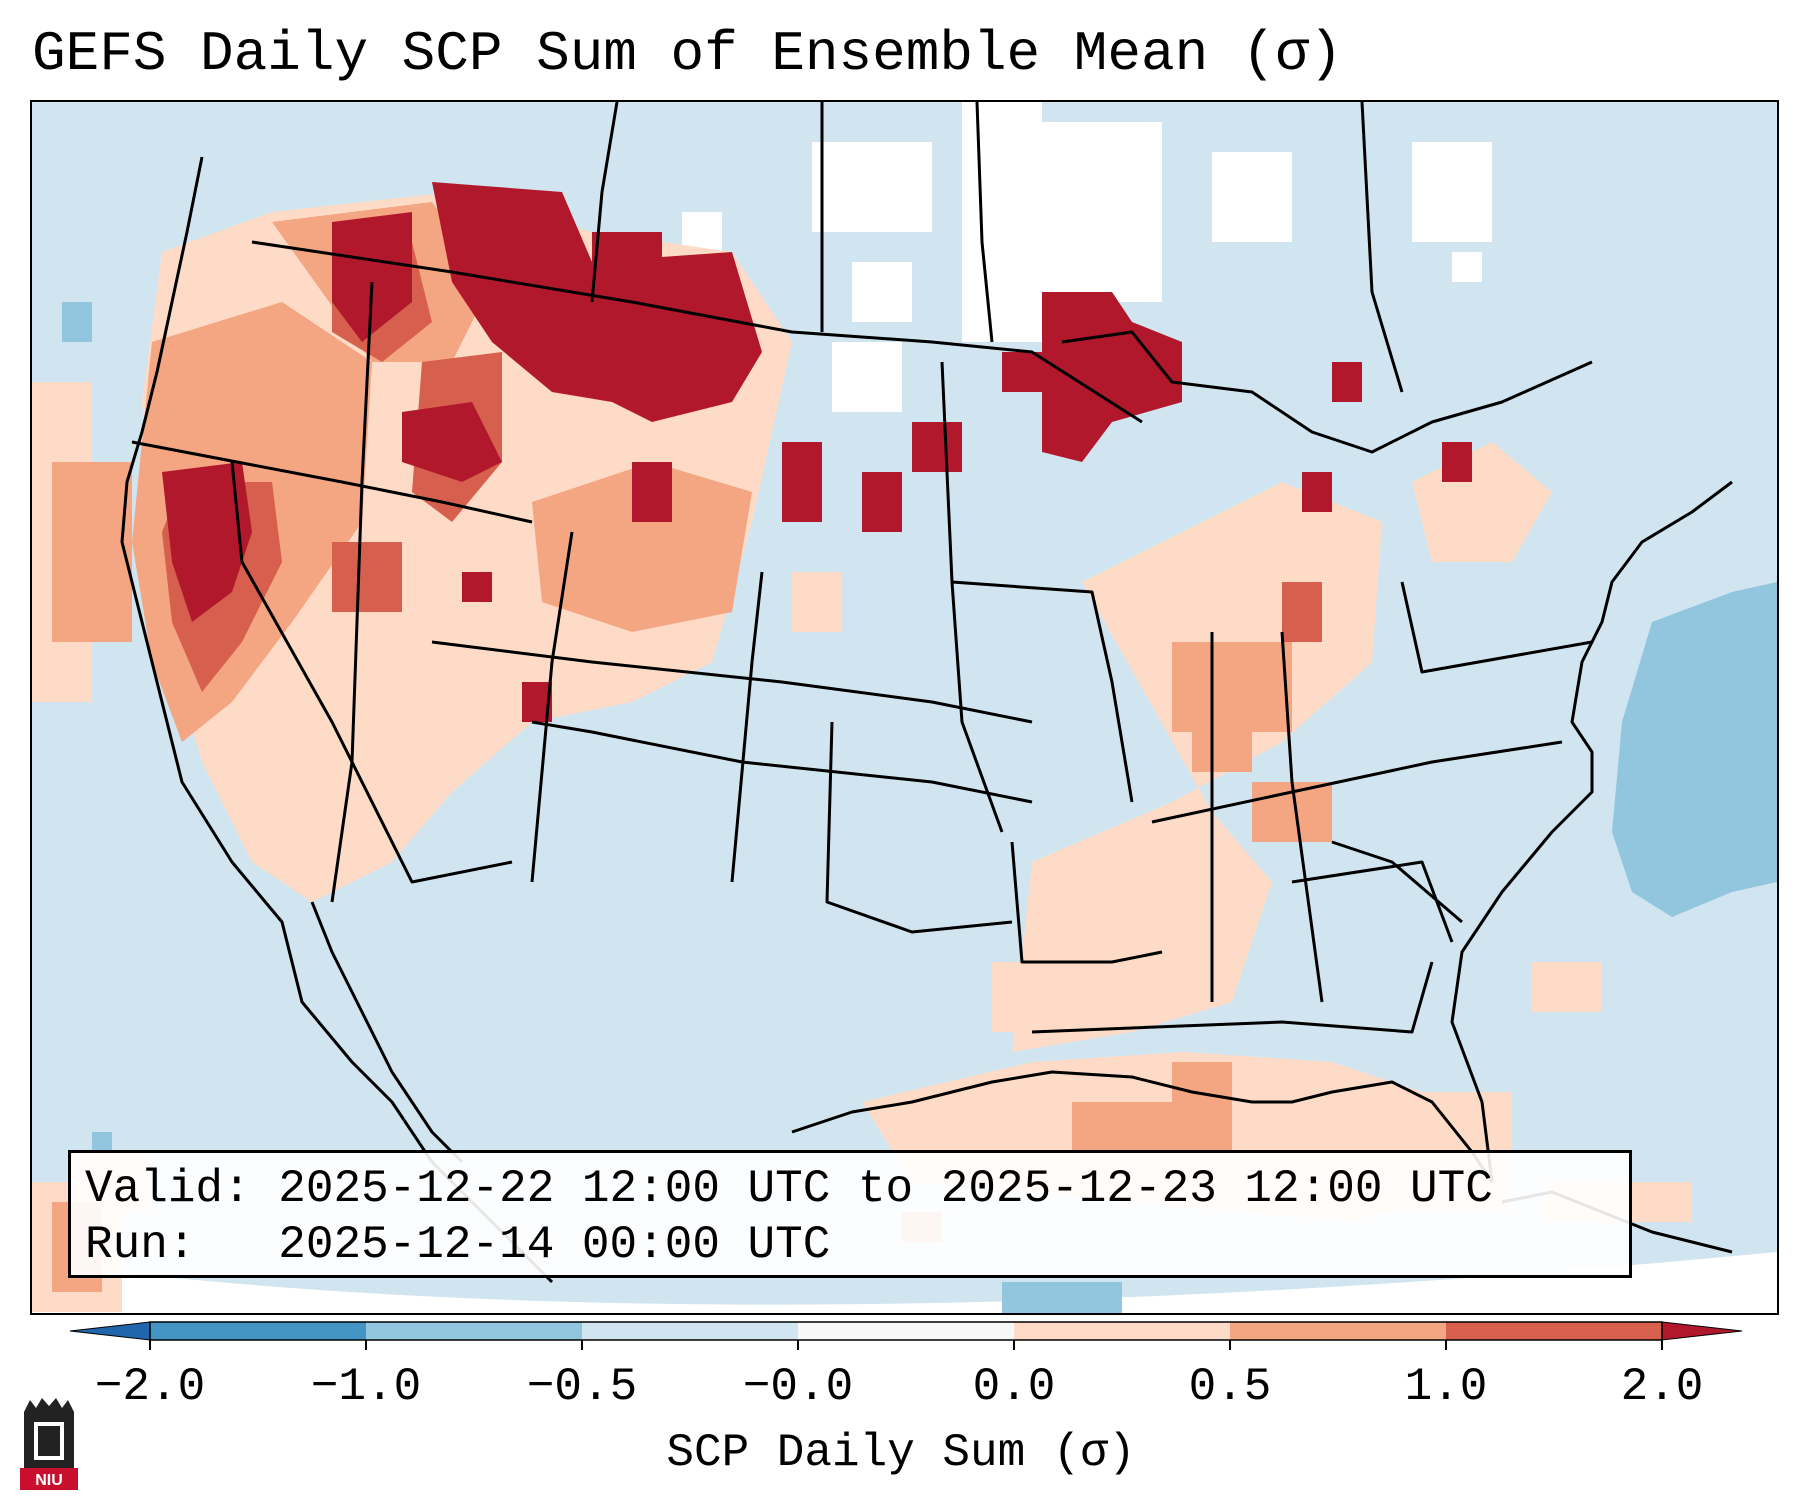 The width and height of the screenshot is (1803, 1506). What do you see at coordinates (49, 1480) in the screenshot?
I see `logo-text: NIU` at bounding box center [49, 1480].